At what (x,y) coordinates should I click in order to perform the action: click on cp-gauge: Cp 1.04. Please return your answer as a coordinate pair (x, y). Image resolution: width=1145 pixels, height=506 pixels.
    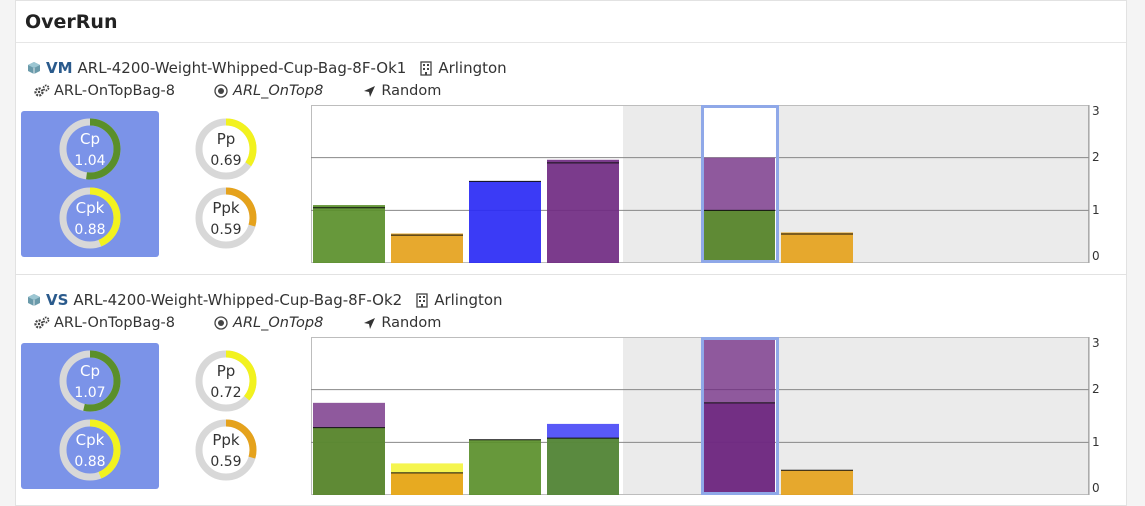
    Looking at the image, I should click on (90, 149).